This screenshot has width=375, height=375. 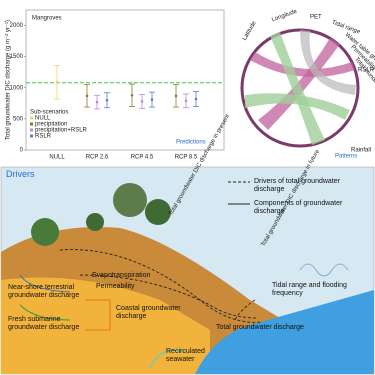 I want to click on component-label: Recirculated seawater, so click(x=185, y=355).